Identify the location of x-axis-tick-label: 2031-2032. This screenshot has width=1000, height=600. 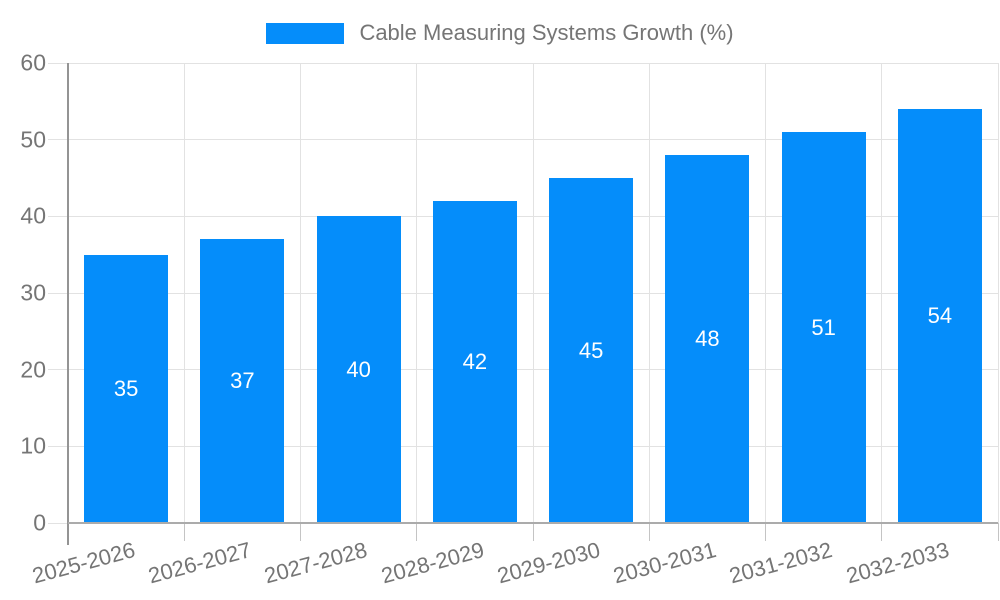
(781, 563).